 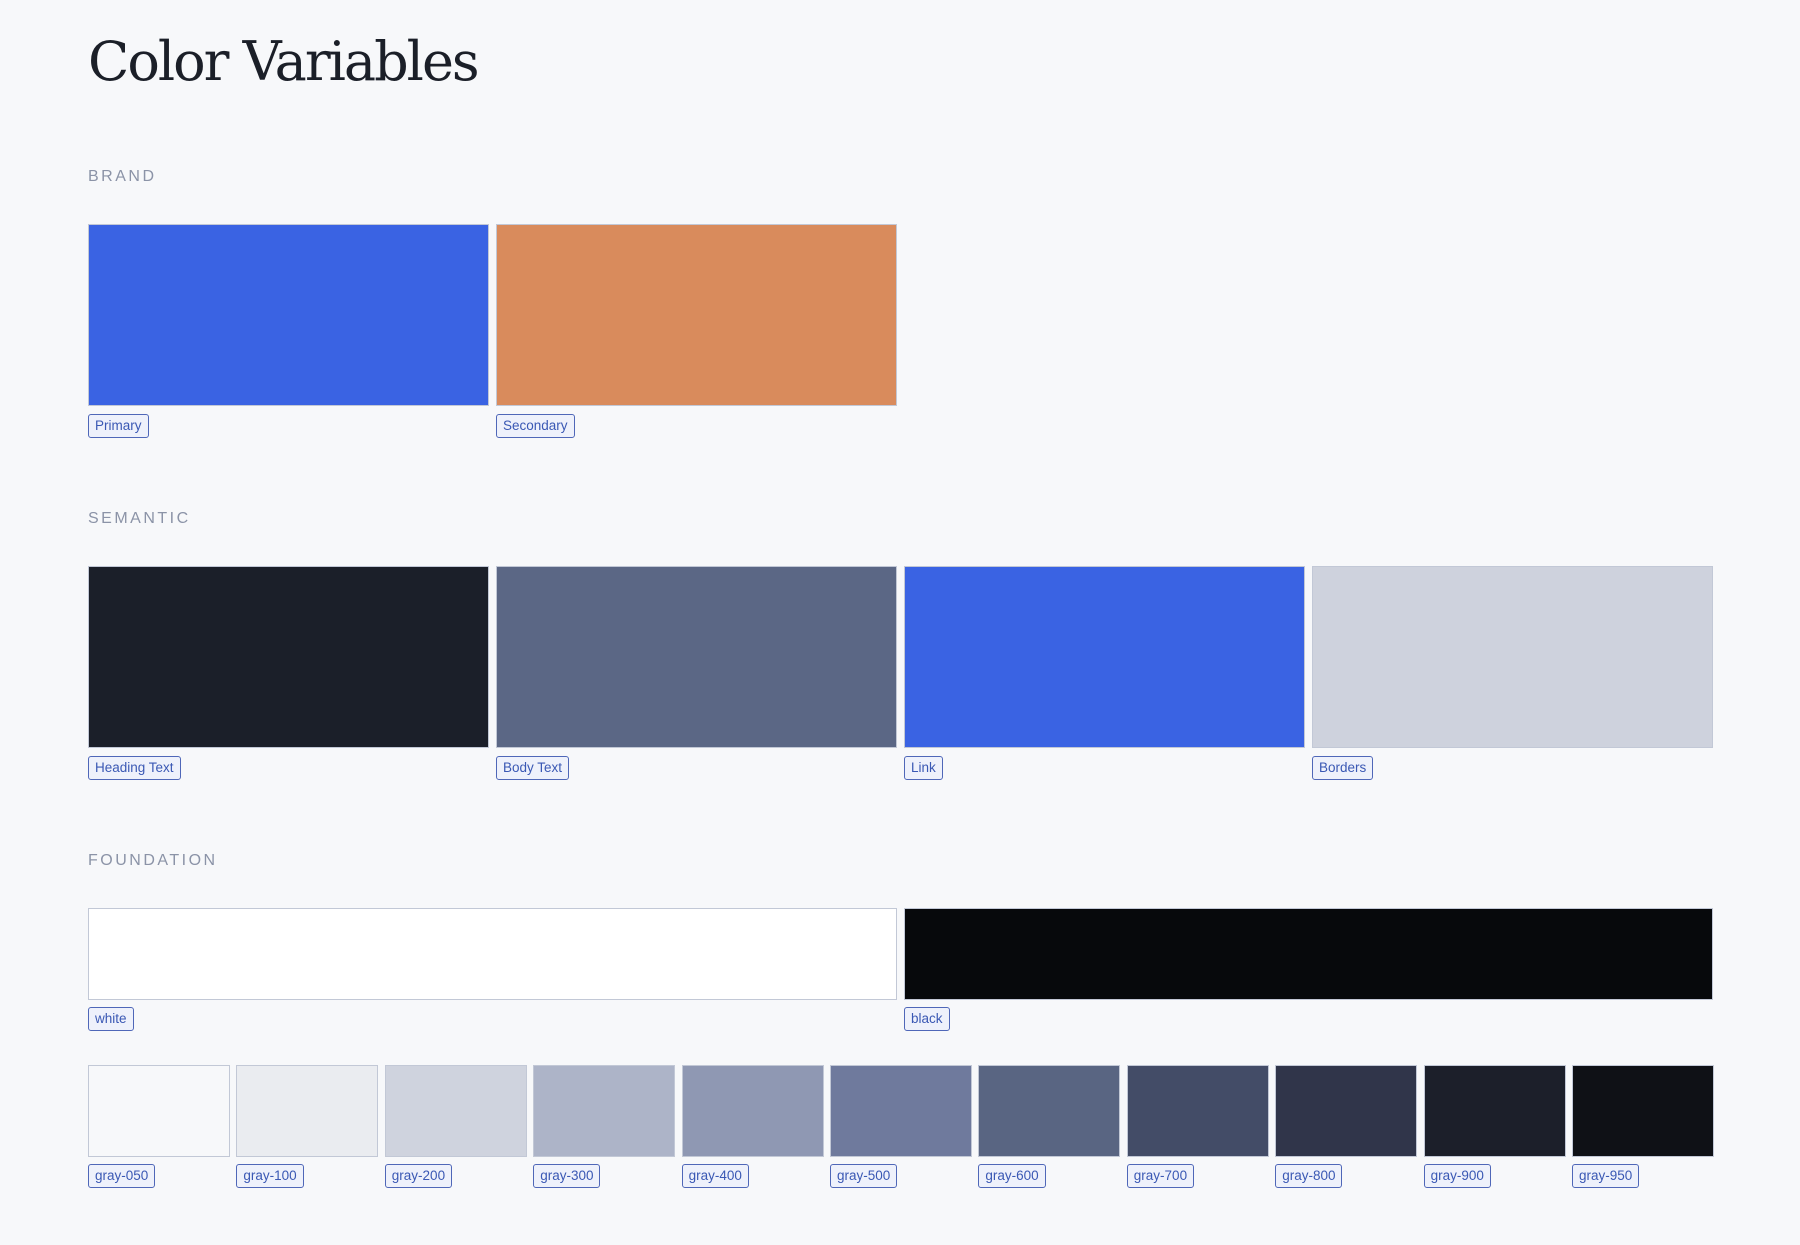 I want to click on swatch-label-heading-text: Heading Text, so click(x=134, y=768).